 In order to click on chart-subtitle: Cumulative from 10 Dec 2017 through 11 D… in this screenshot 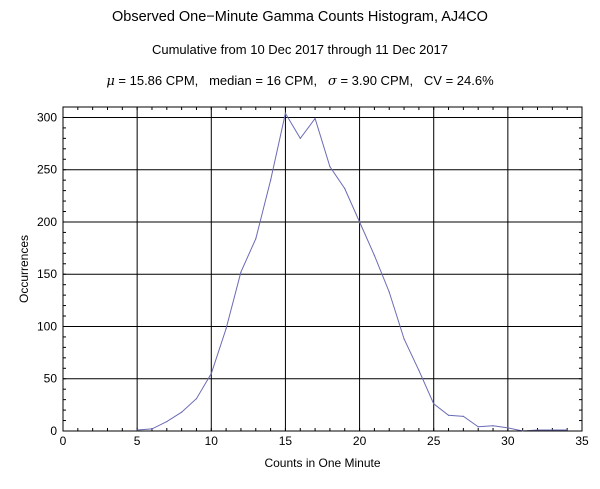, I will do `click(300, 49)`.